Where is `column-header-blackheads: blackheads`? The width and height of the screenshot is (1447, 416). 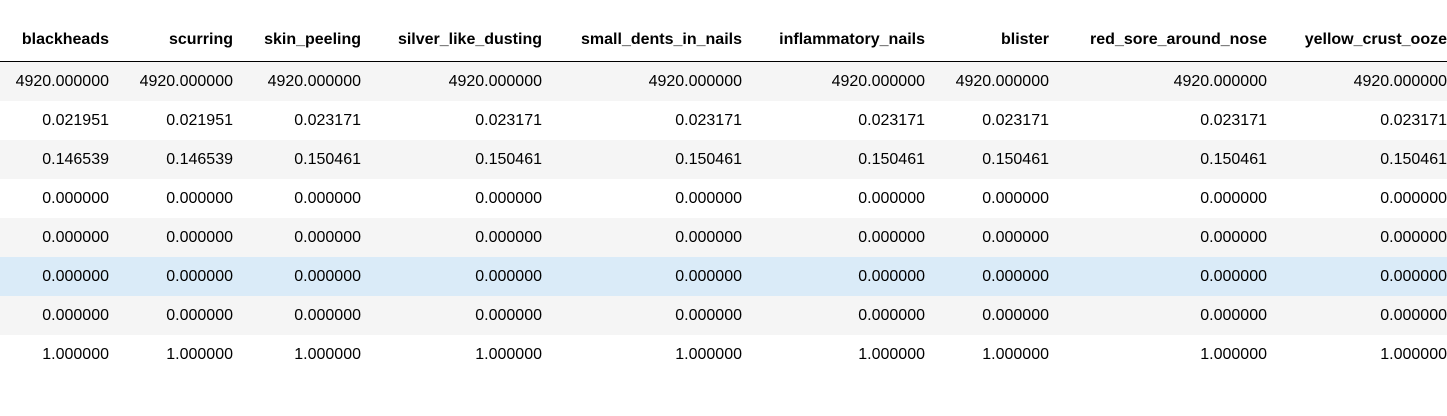 column-header-blackheads: blackheads is located at coordinates (54, 41).